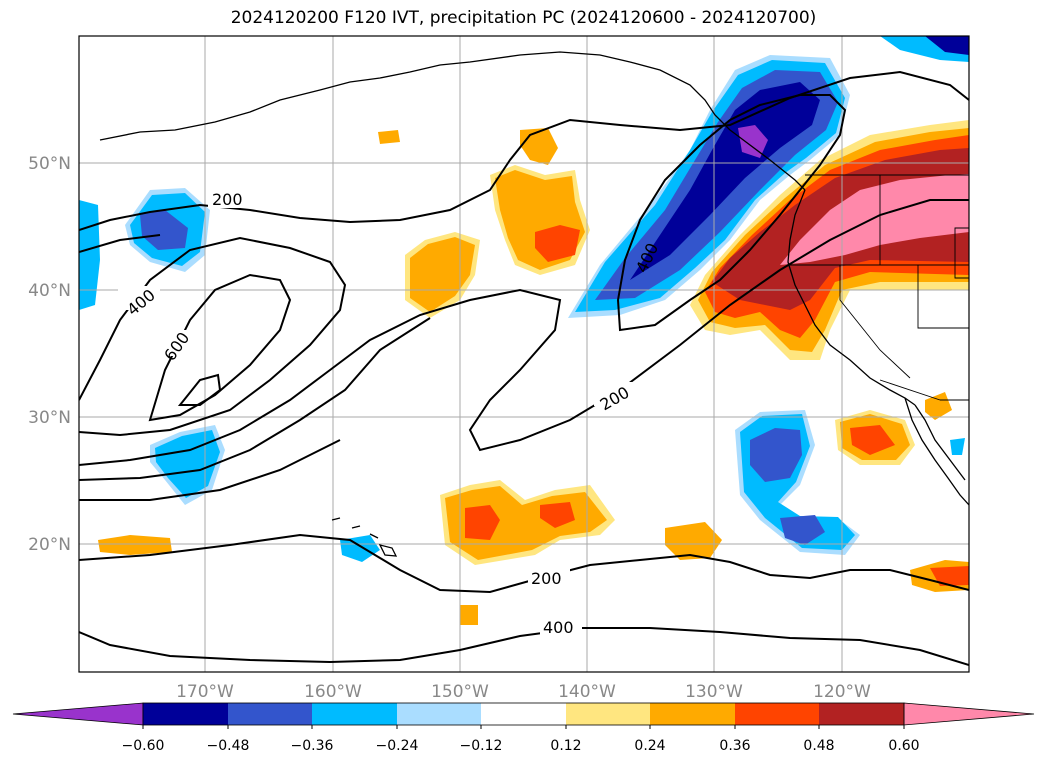 Image resolution: width=1047 pixels, height=765 pixels. Describe the element at coordinates (940, 442) in the screenshot. I see `gulf-california` at that location.